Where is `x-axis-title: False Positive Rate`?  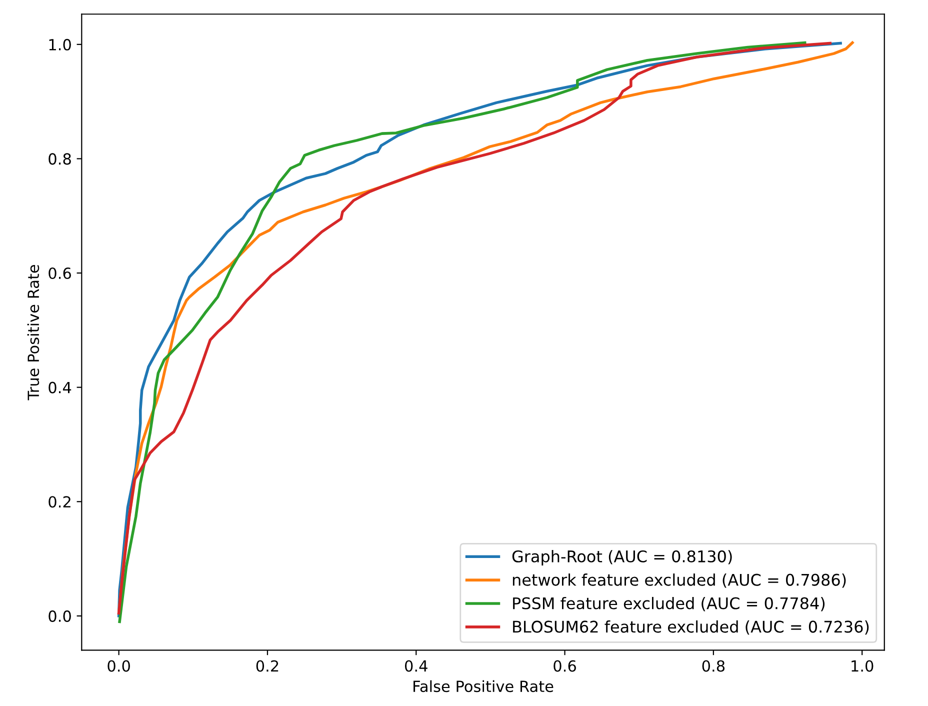
x-axis-title: False Positive Rate is located at coordinates (484, 686).